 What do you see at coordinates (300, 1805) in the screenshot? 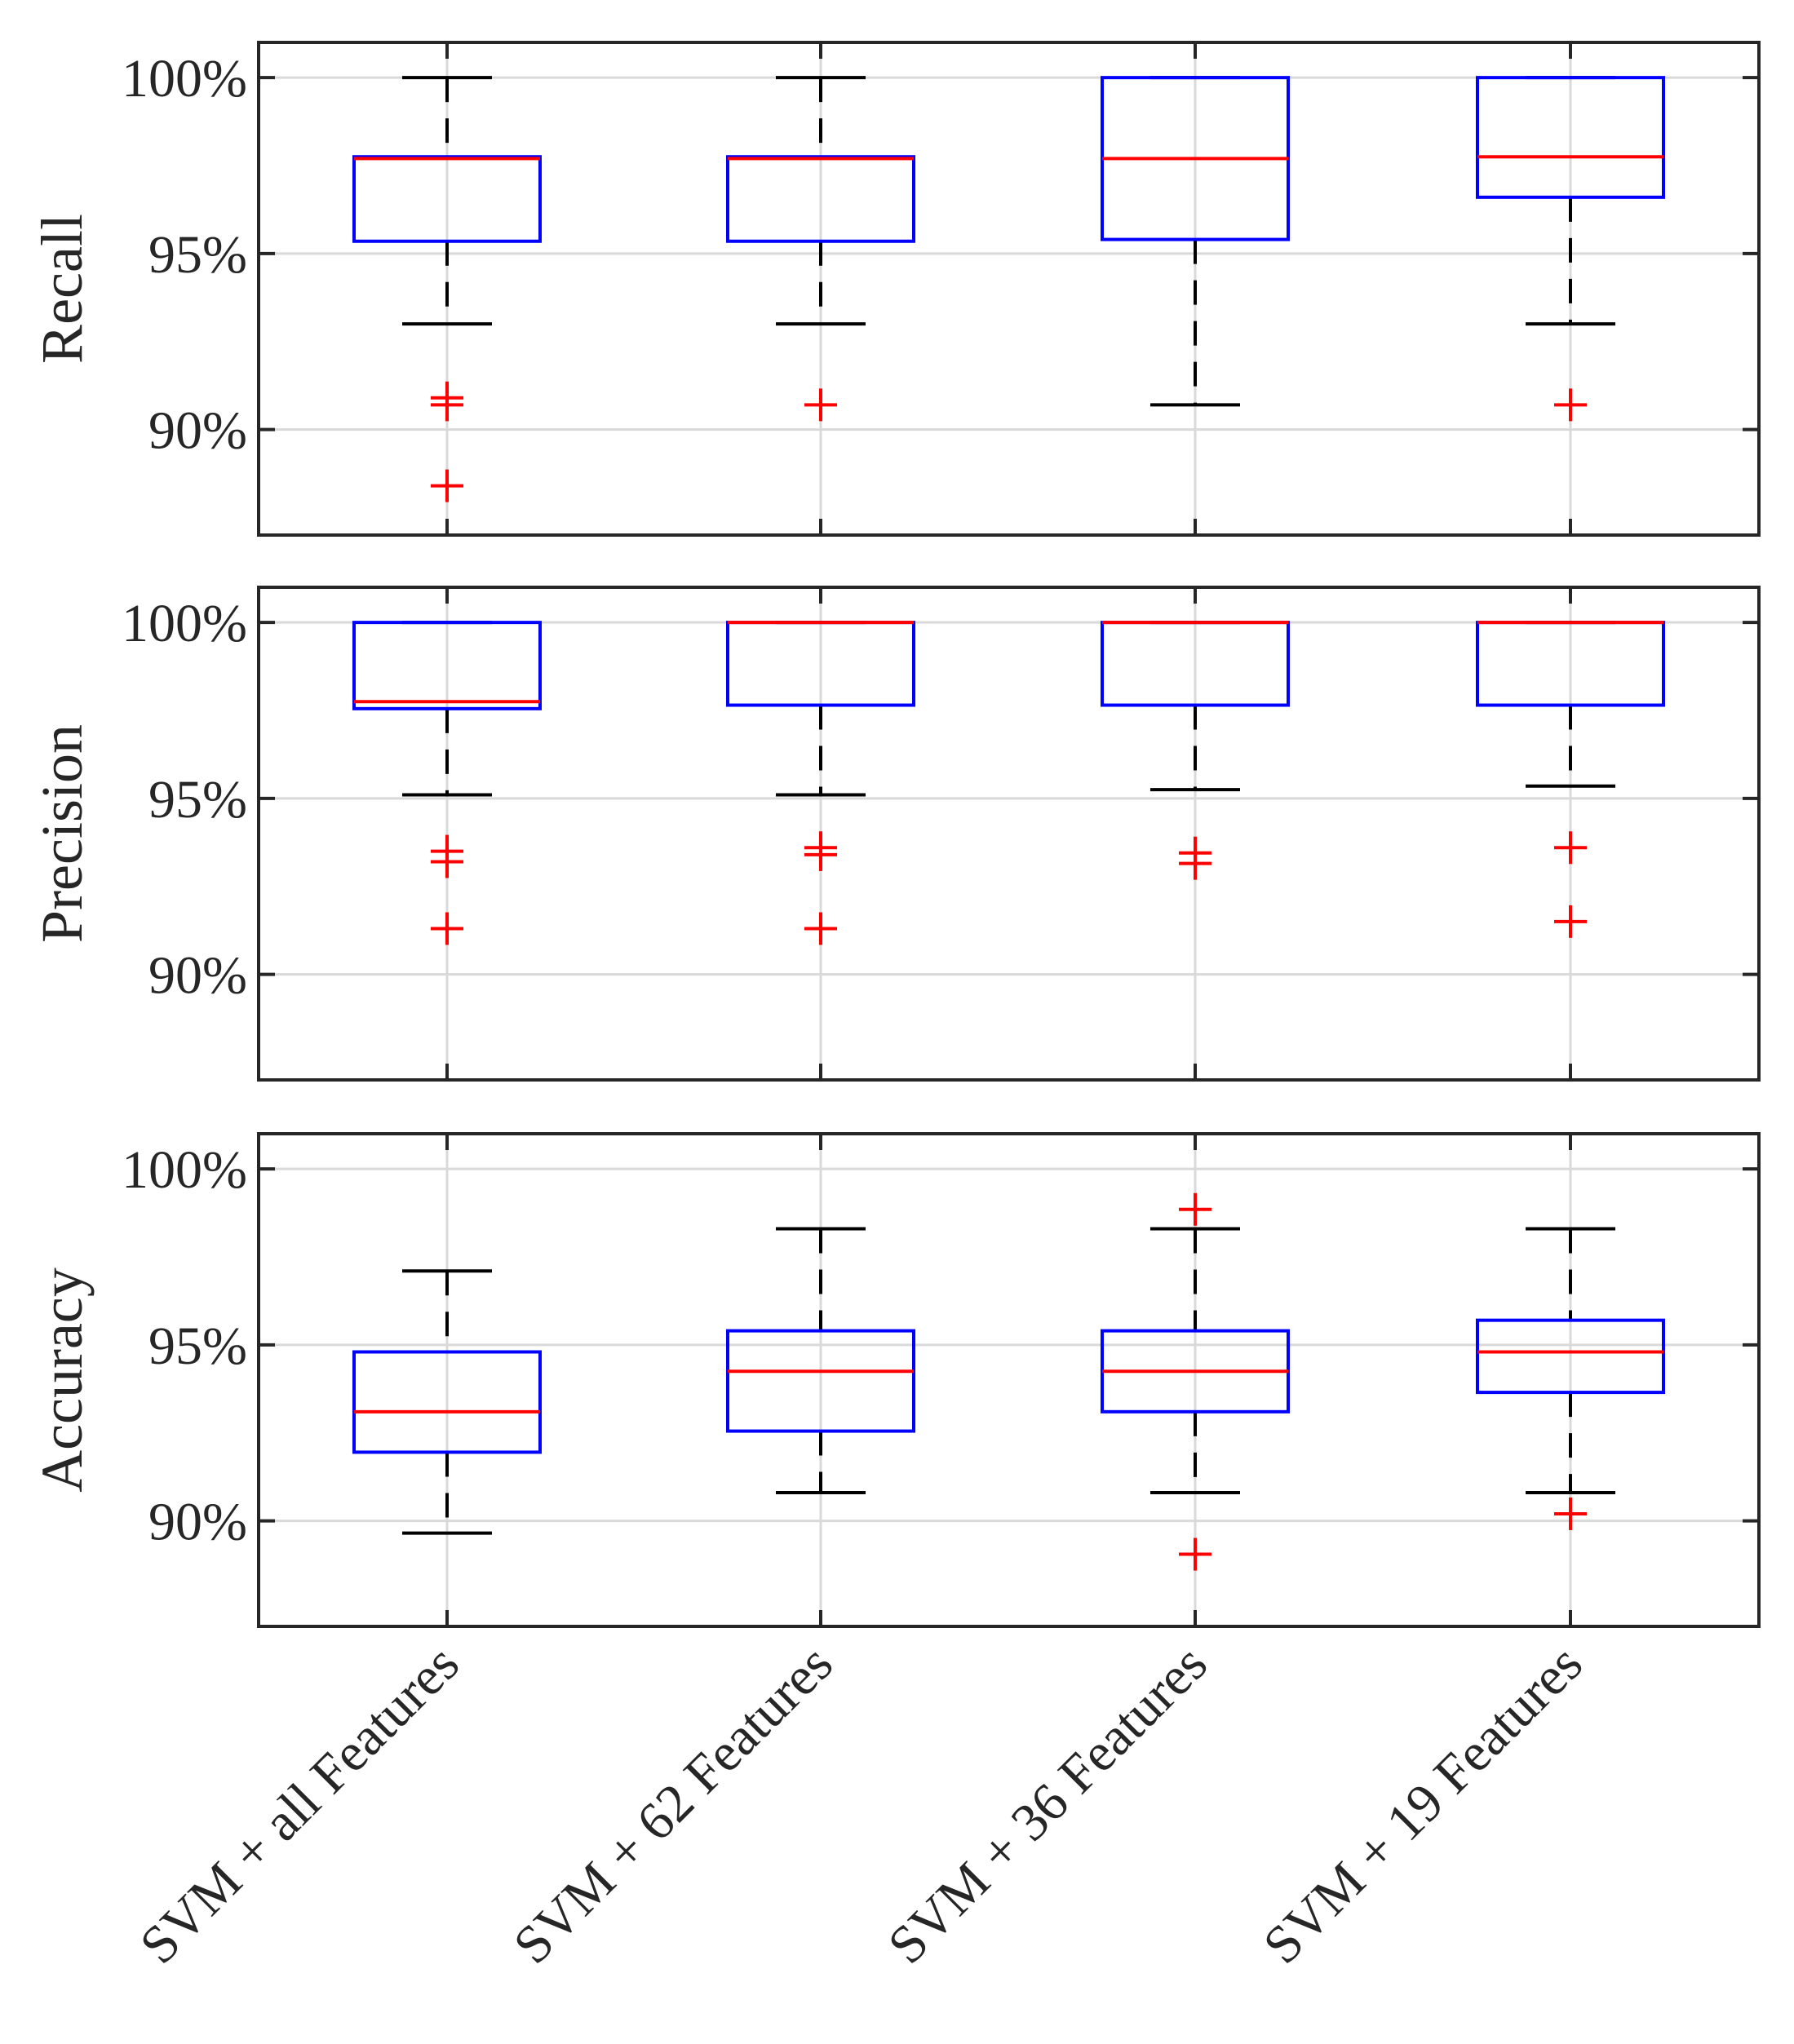
I see `x-category-label: SVM + all Features` at bounding box center [300, 1805].